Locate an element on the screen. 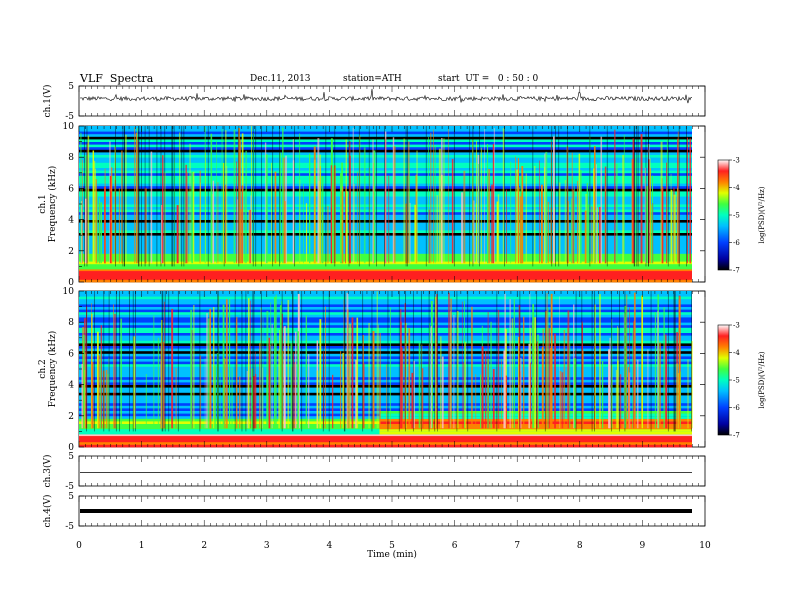  y-tick-label-ch1: 5 is located at coordinates (71, 87).